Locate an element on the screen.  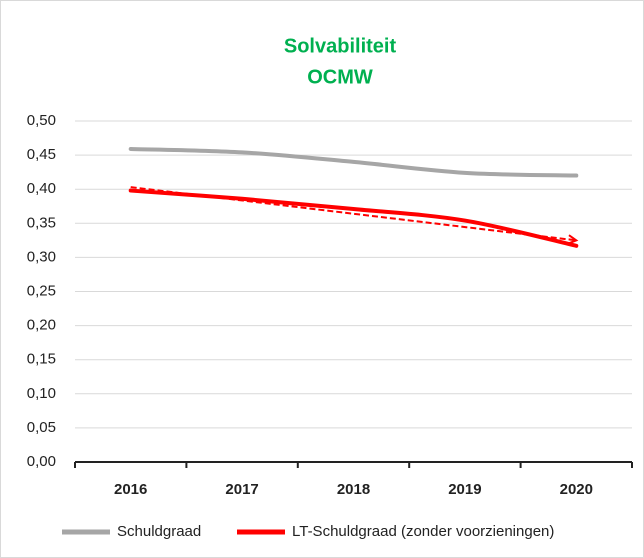
x-tick-label: 2016 is located at coordinates (130, 489).